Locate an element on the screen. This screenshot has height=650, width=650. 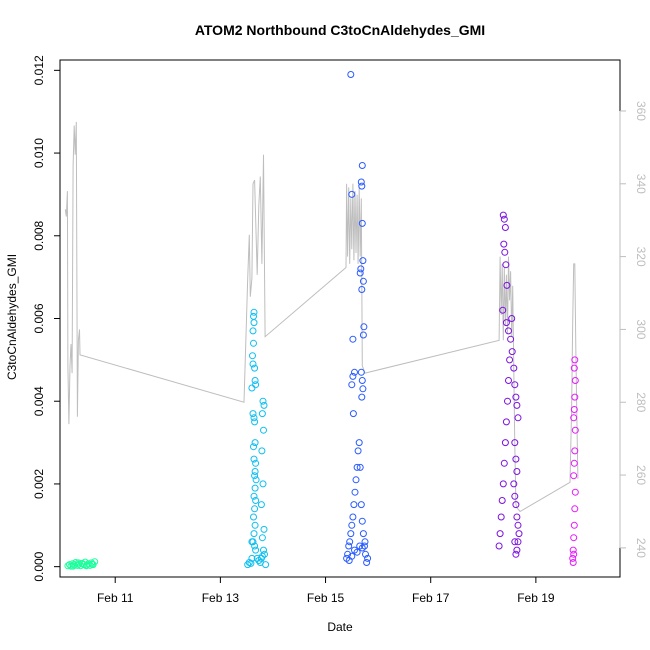
y-tick-label: 0.010 is located at coordinates (39, 153).